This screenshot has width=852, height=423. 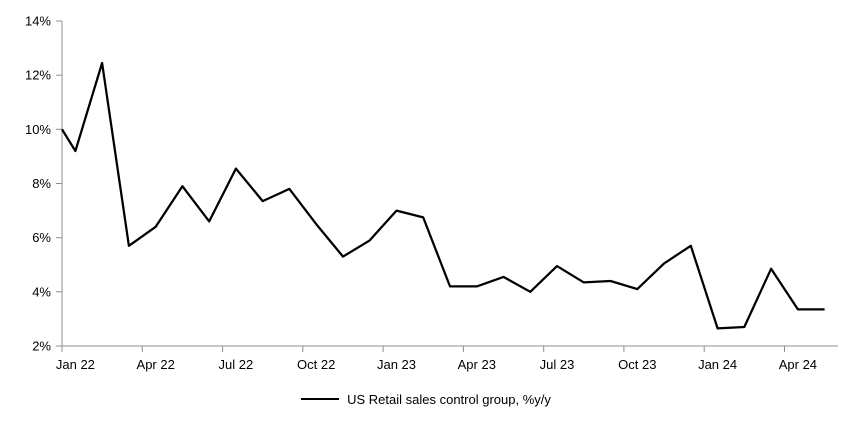 I want to click on y-tick-label: 14%, so click(x=38, y=21).